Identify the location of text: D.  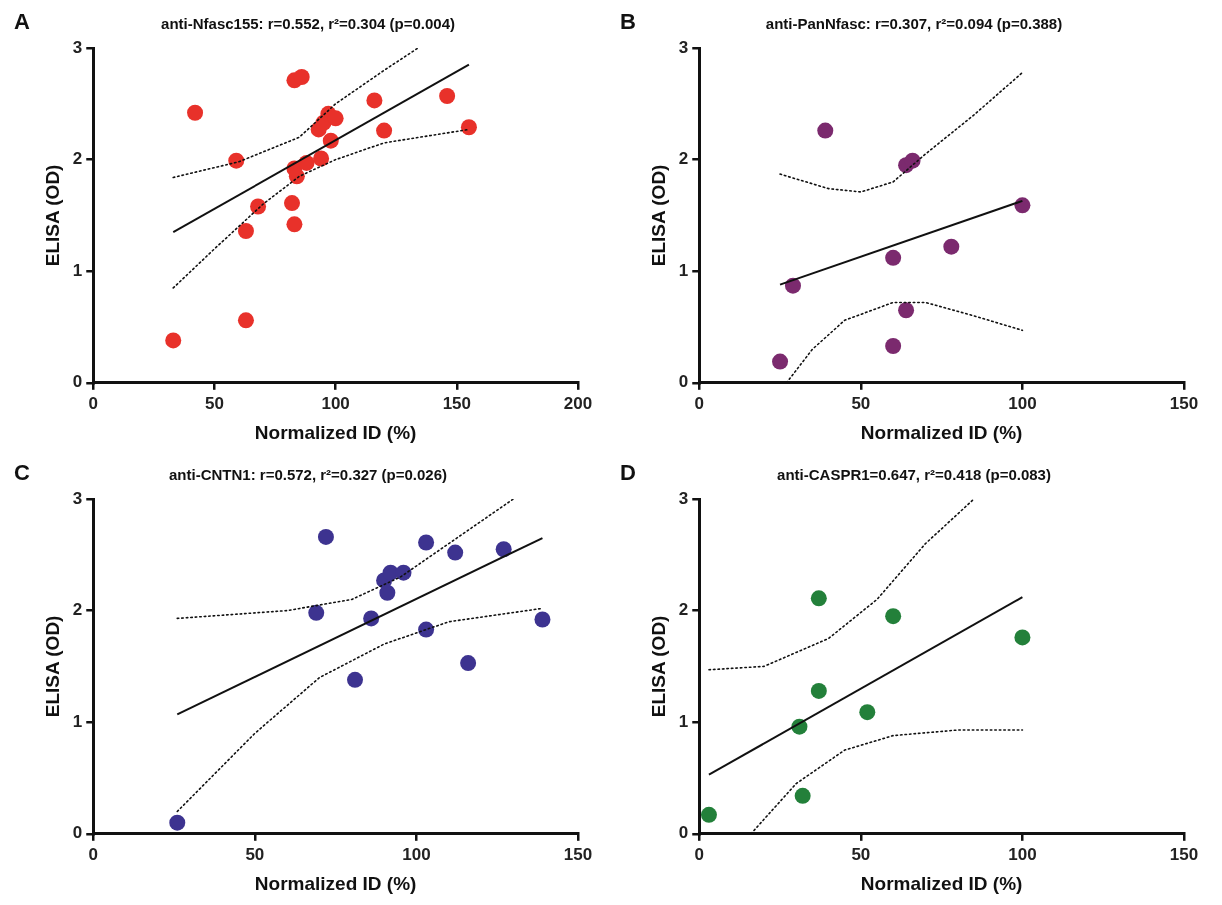
(628, 473).